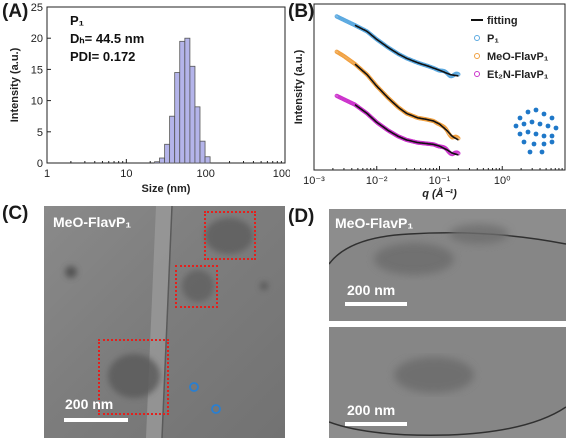  What do you see at coordinates (301, 216) in the screenshot?
I see `panel-d-letter: (D)` at bounding box center [301, 216].